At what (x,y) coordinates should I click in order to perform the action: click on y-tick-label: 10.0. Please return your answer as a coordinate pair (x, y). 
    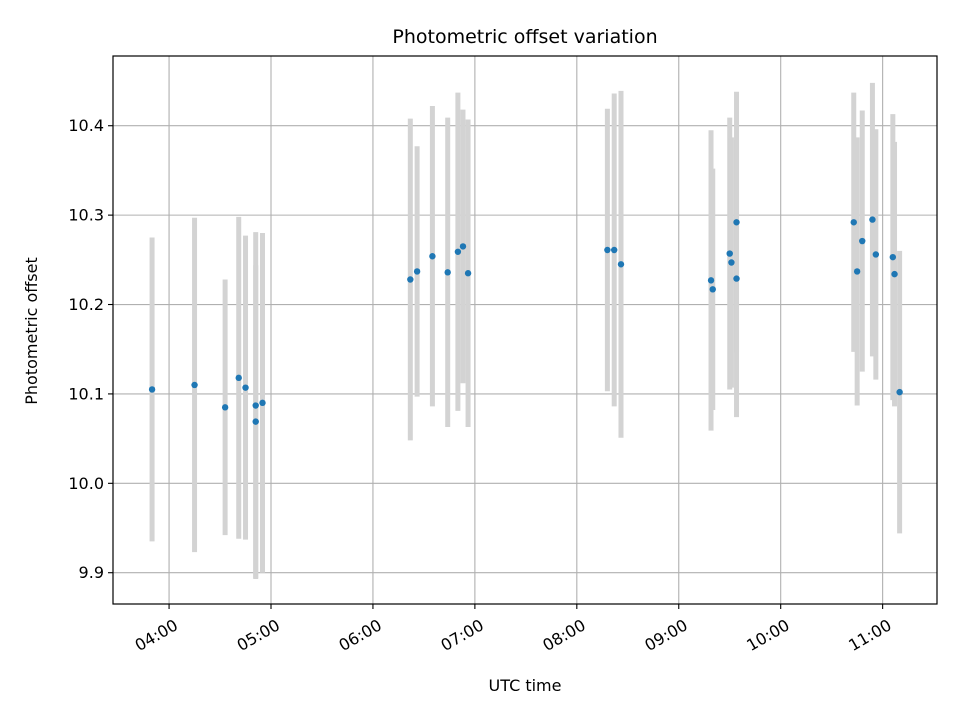
    Looking at the image, I should click on (86, 483).